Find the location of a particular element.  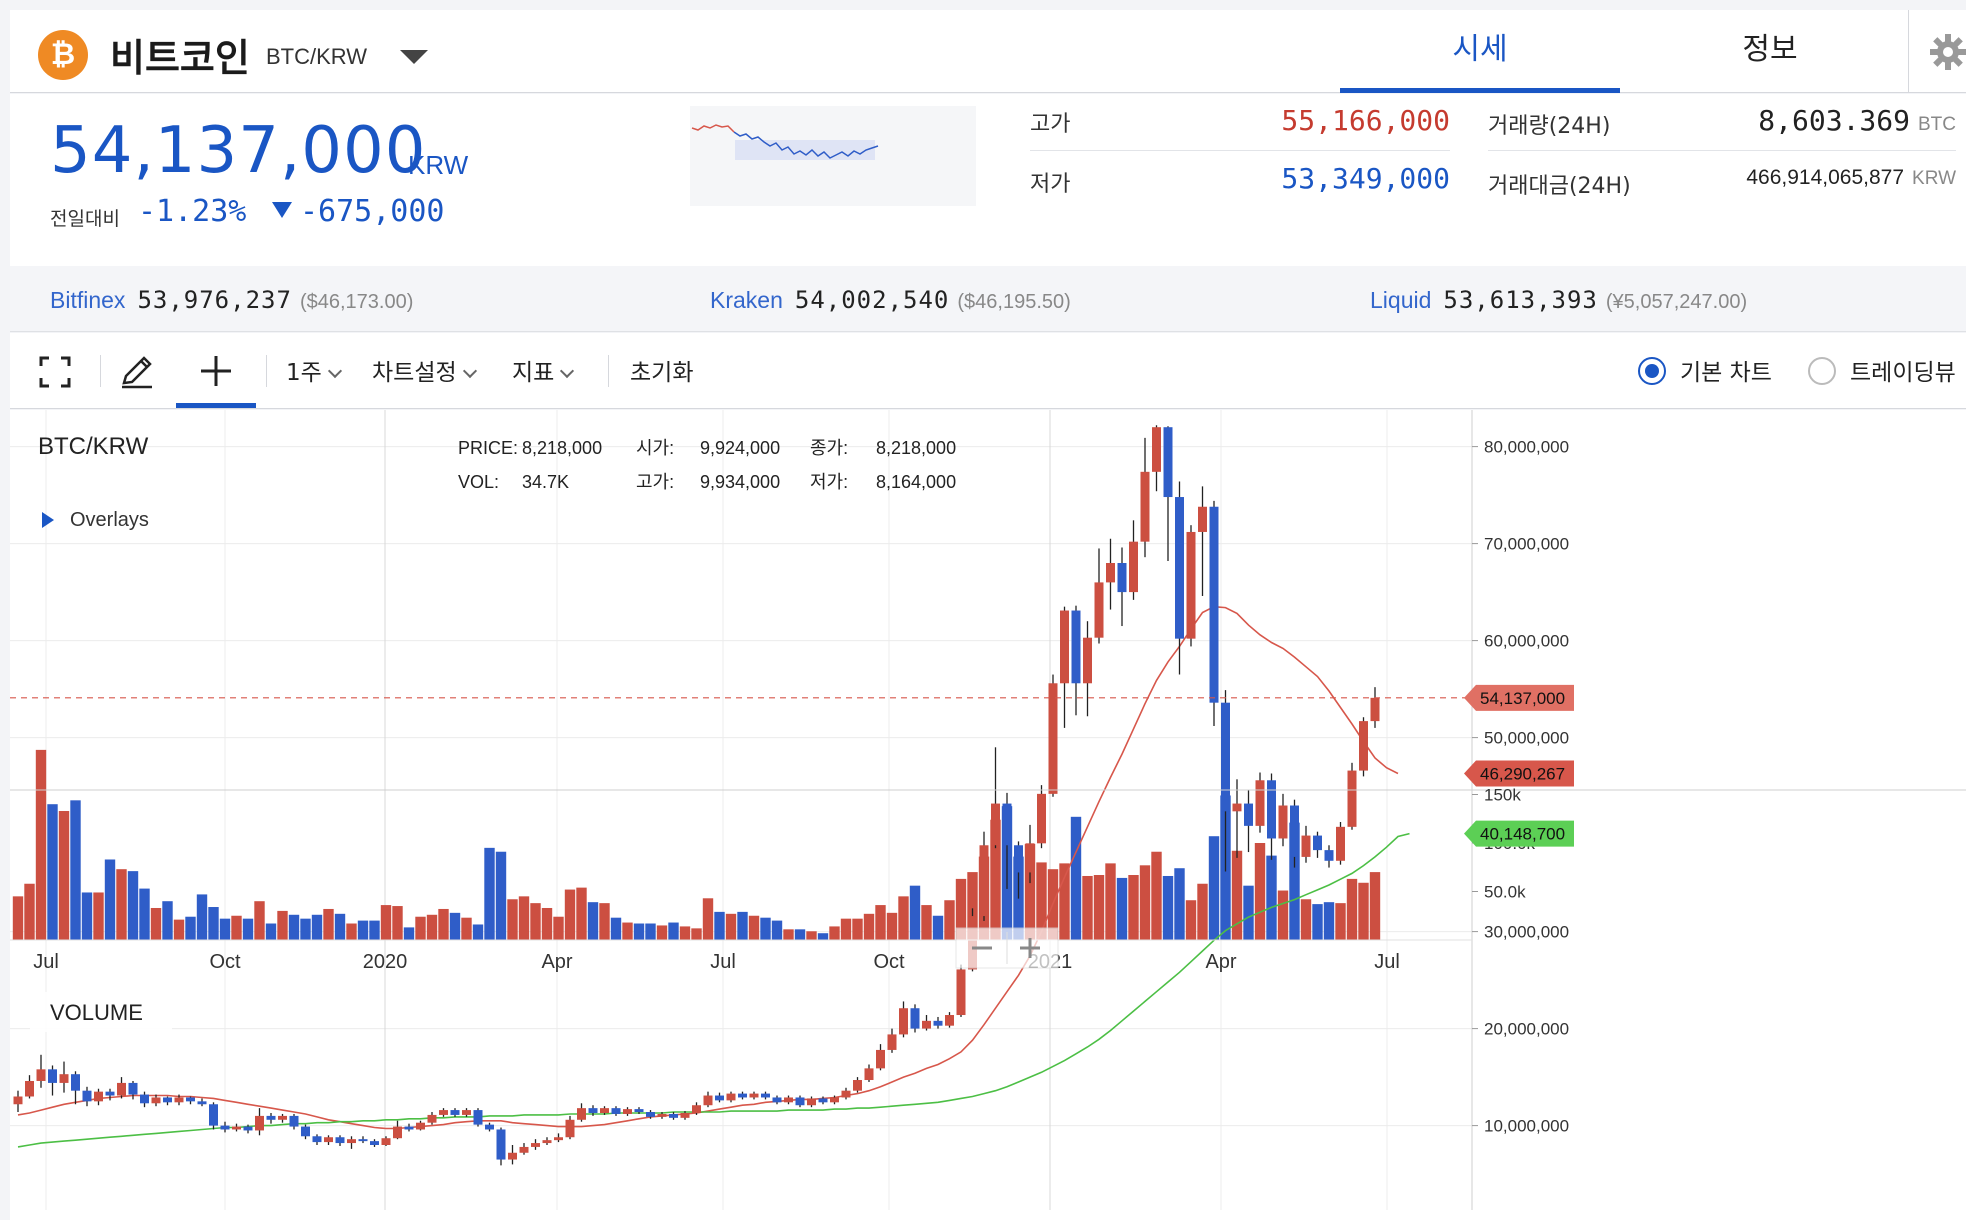

y-tick-label: 60,000,000 is located at coordinates (1526, 641).